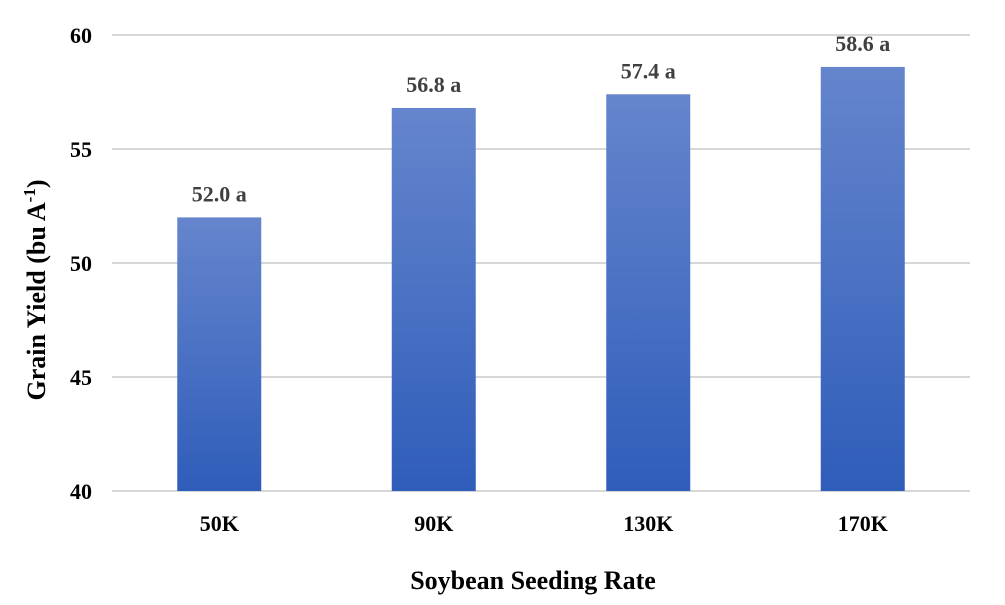  I want to click on data-label: 57.4 a, so click(648, 70).